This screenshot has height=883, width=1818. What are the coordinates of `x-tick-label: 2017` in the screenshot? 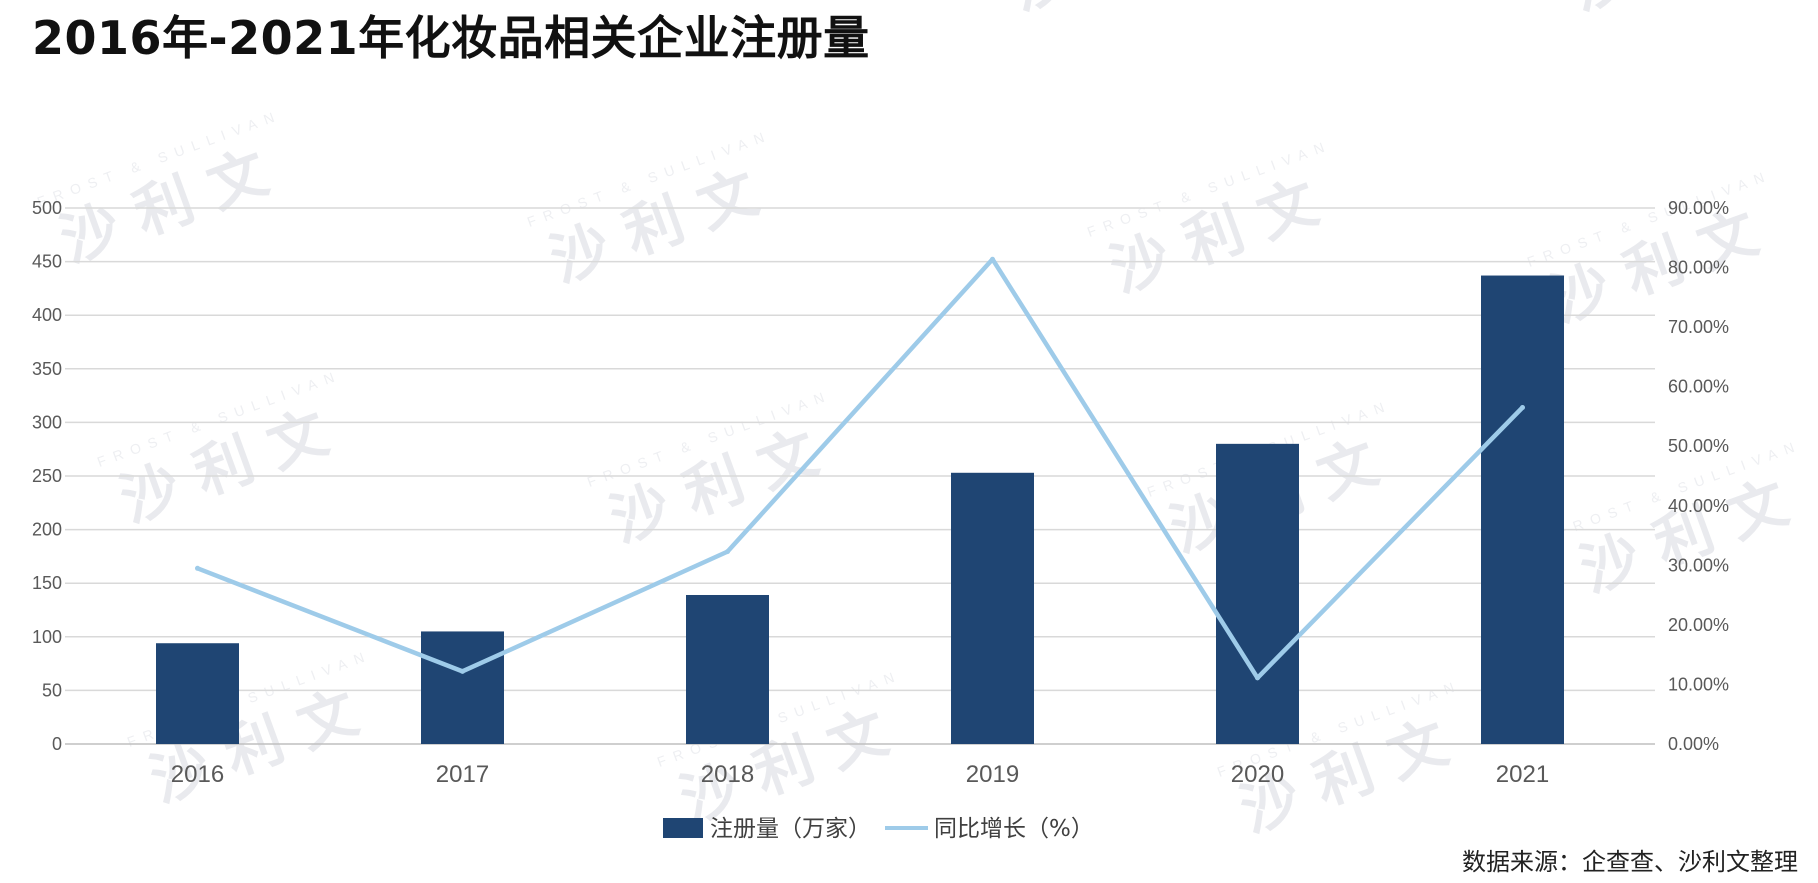 It's located at (462, 774).